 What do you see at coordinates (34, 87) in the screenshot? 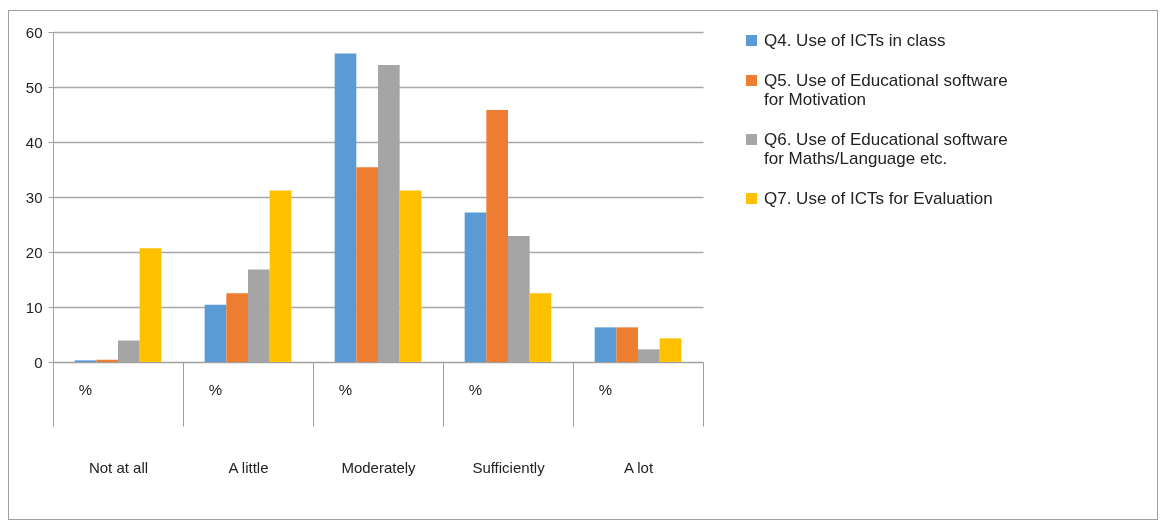
I see `y-tick-label: 50` at bounding box center [34, 87].